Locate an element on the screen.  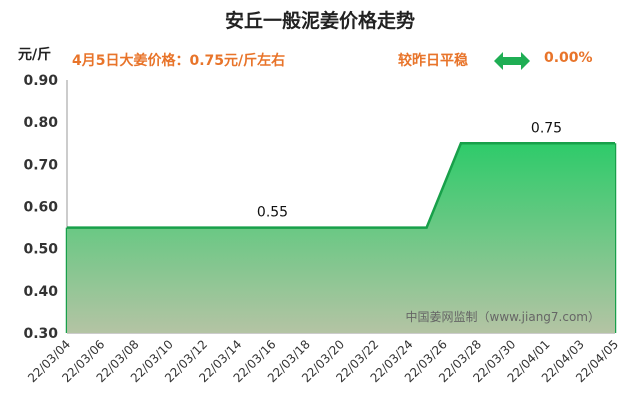
left-right-arrow-icon is located at coordinates (512, 61).